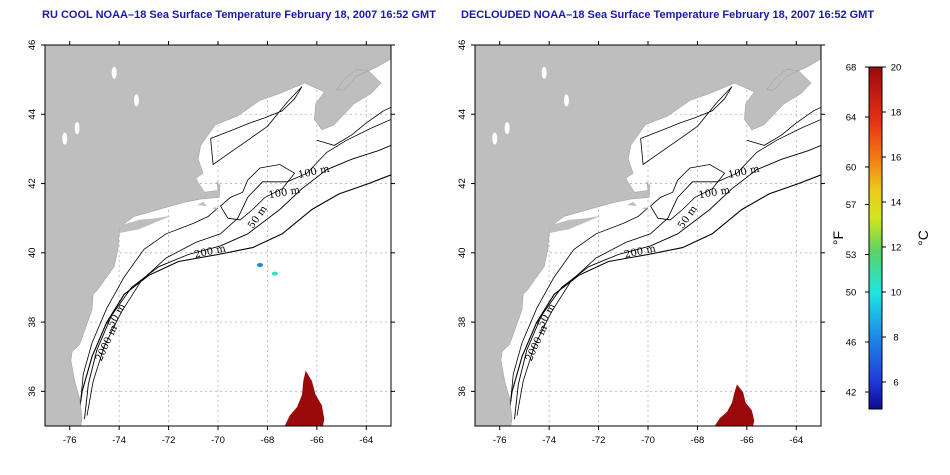  I want to click on celsius-tick-label: 12, so click(896, 248).